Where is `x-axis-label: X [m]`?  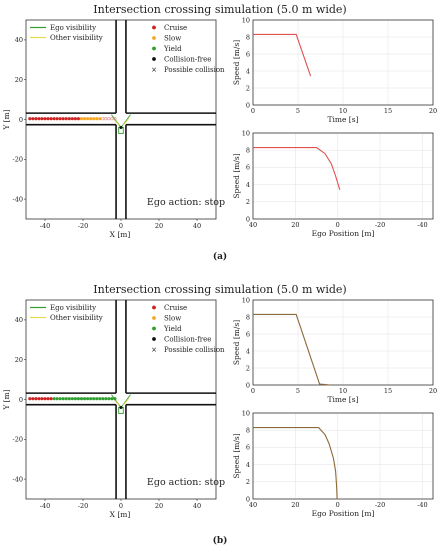
x-axis-label: X [m] is located at coordinates (120, 514).